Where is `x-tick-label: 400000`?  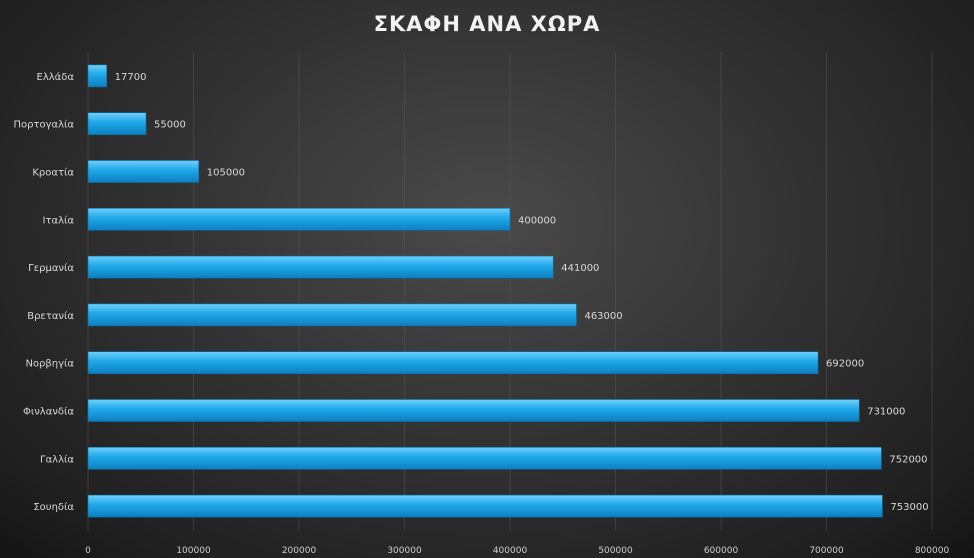 x-tick-label: 400000 is located at coordinates (510, 551).